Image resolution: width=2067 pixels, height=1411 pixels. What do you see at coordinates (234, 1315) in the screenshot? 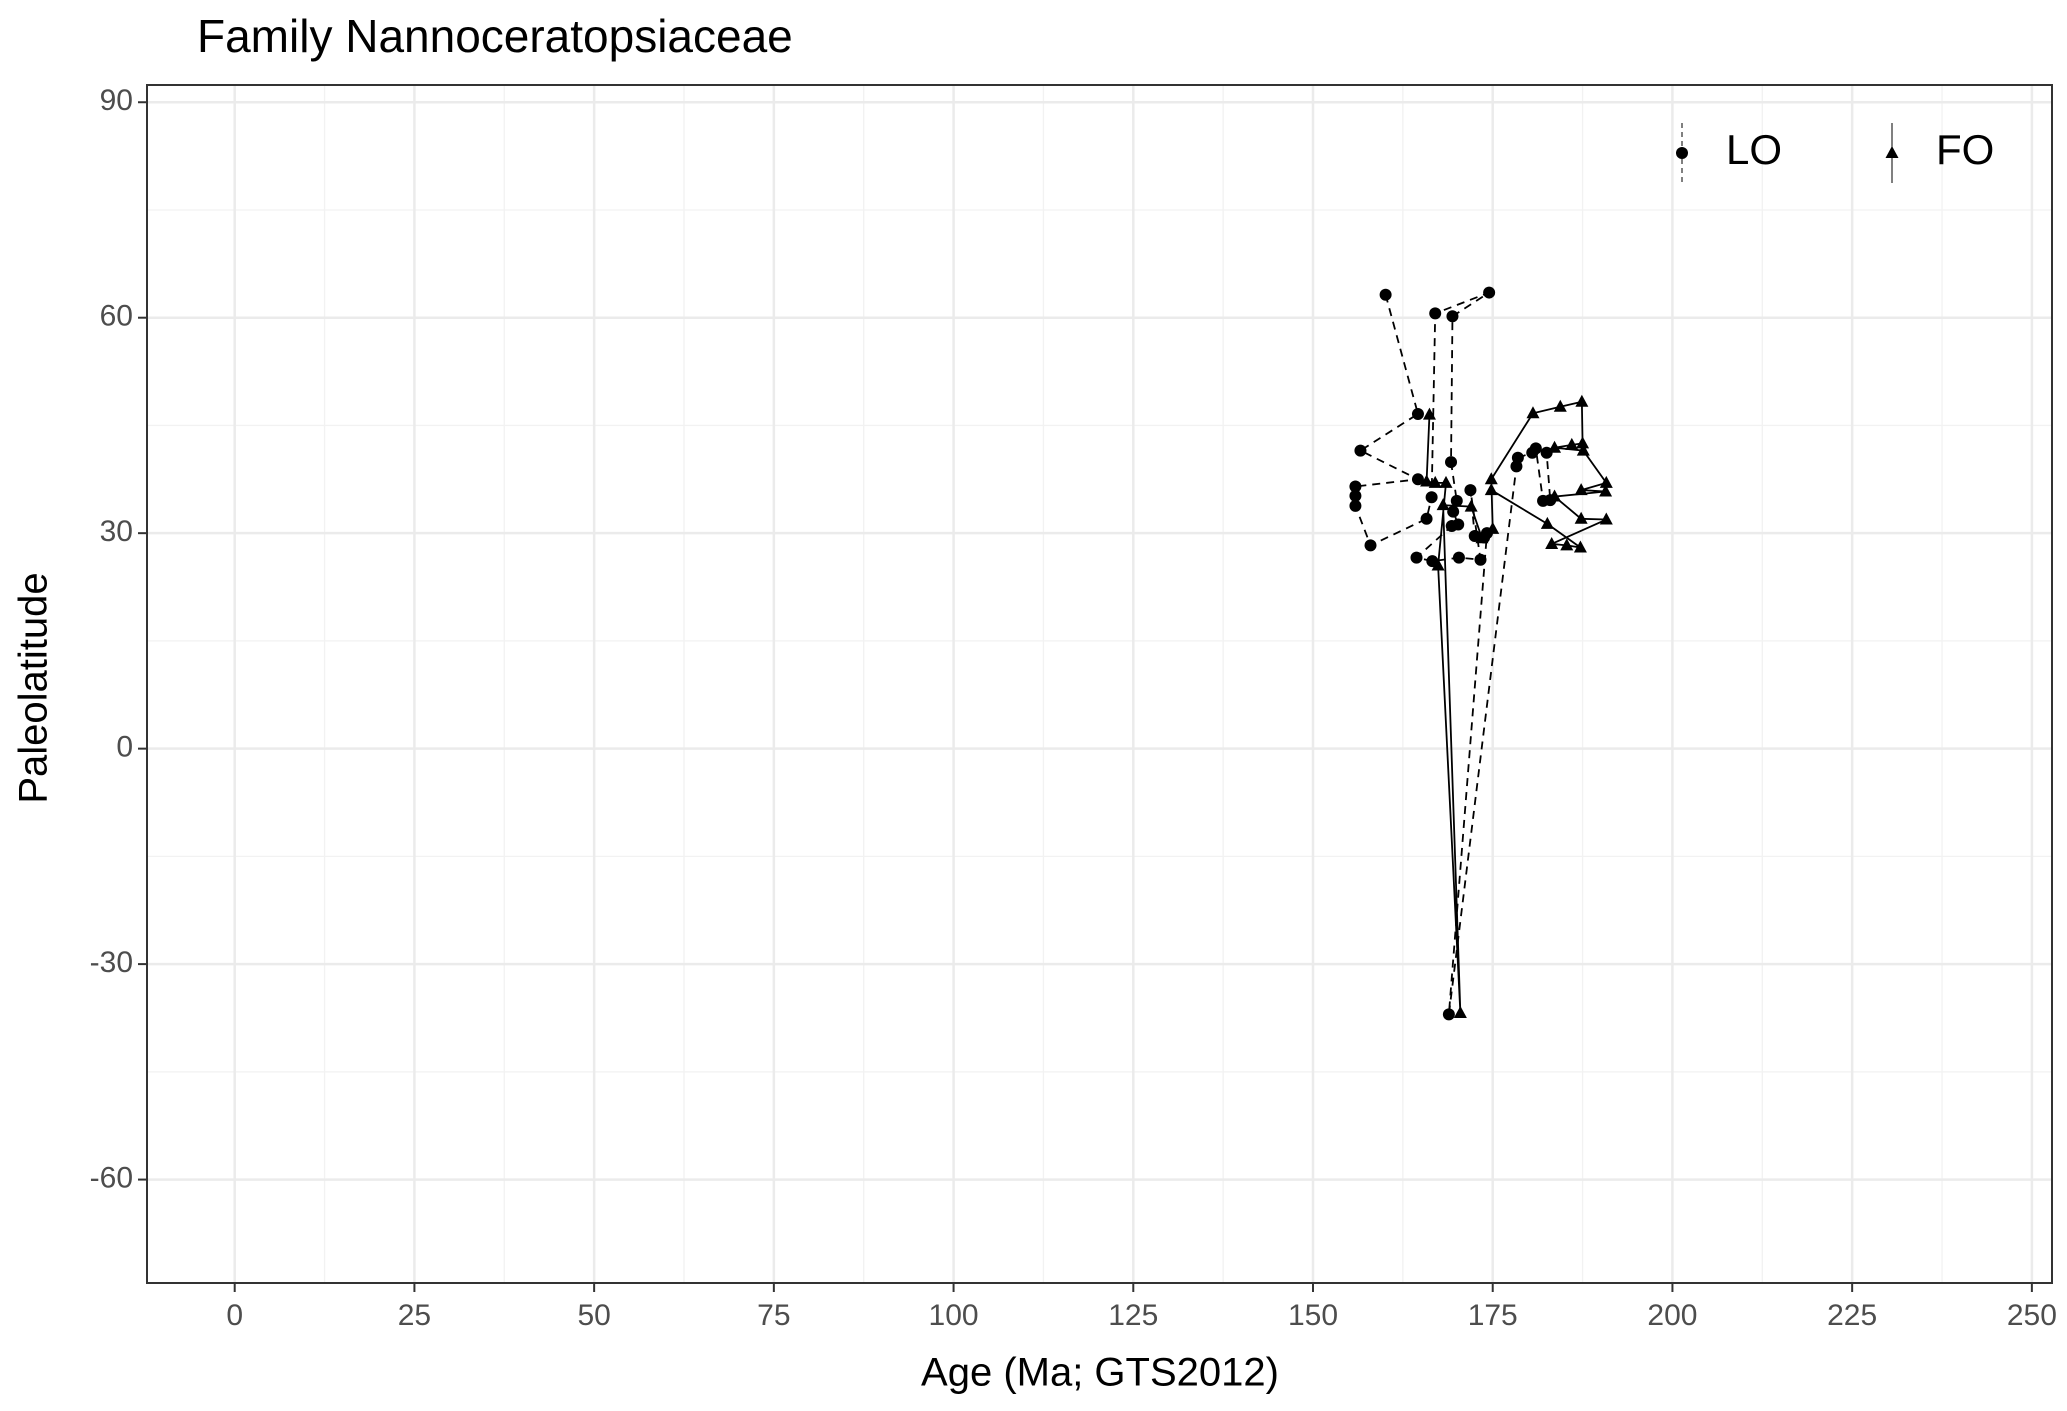
I see `x-tick-label: 0` at bounding box center [234, 1315].